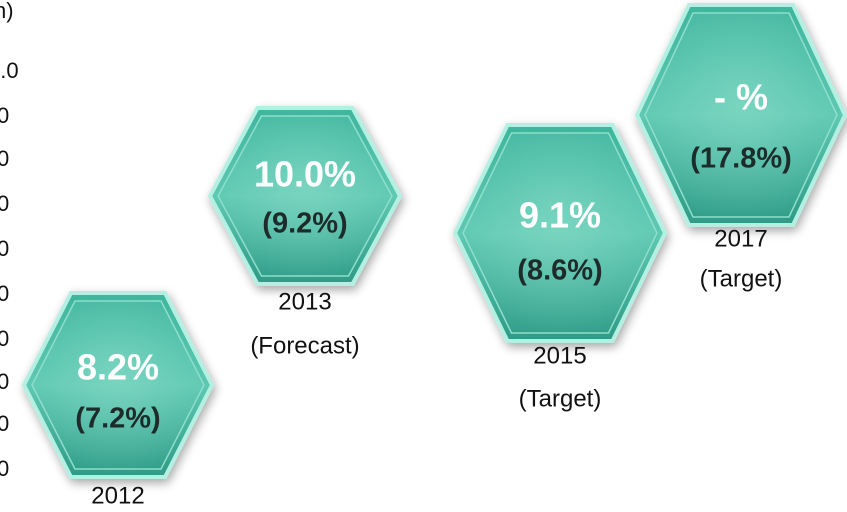 Image resolution: width=847 pixels, height=512 pixels. I want to click on hexagon-label: (Forecast), so click(304, 345).